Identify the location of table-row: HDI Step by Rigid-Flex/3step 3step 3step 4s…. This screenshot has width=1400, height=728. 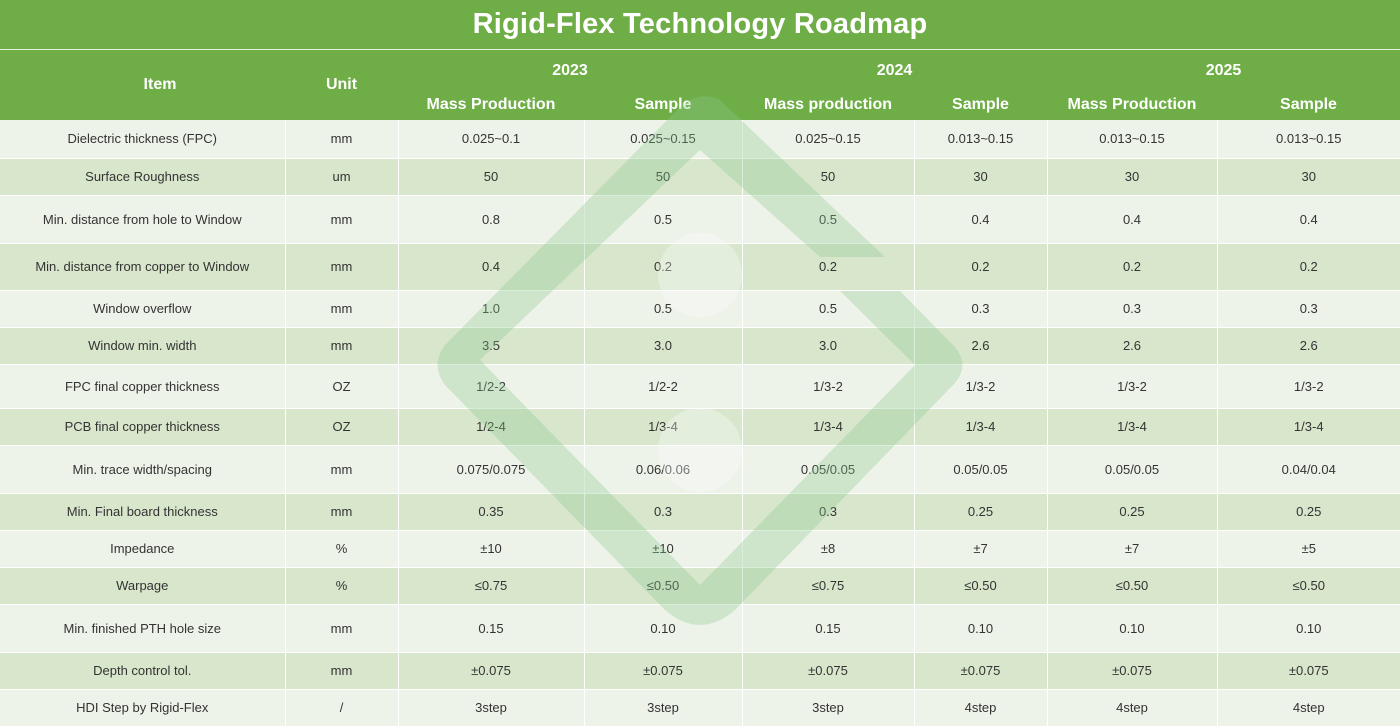
(700, 708).